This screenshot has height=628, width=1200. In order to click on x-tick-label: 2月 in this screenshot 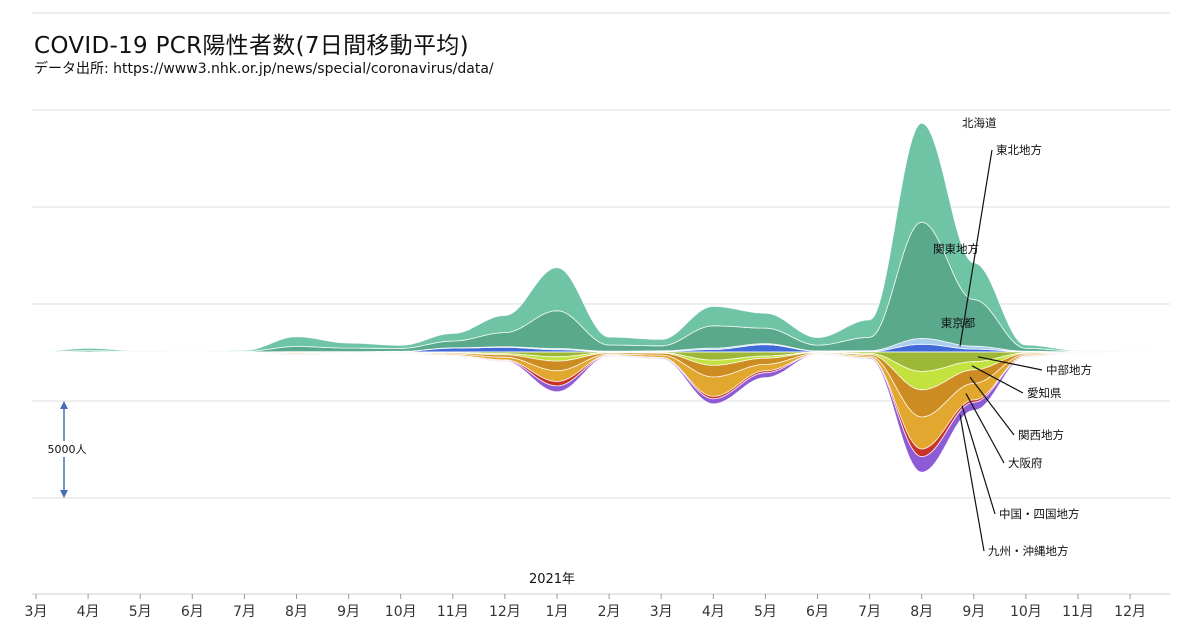, I will do `click(609, 612)`.